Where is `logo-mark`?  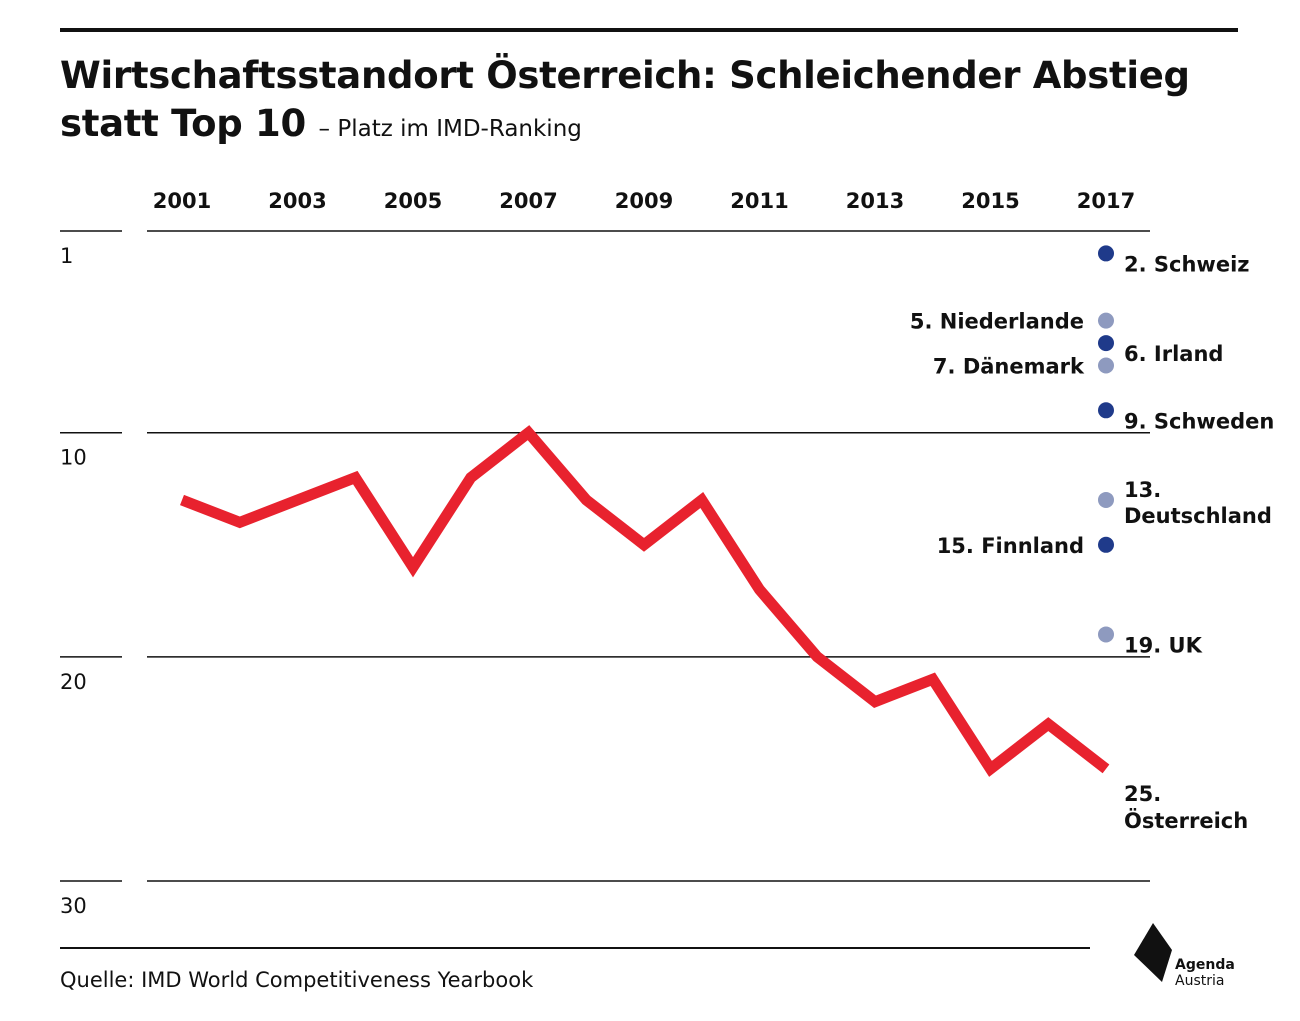
logo-mark is located at coordinates (1153, 952).